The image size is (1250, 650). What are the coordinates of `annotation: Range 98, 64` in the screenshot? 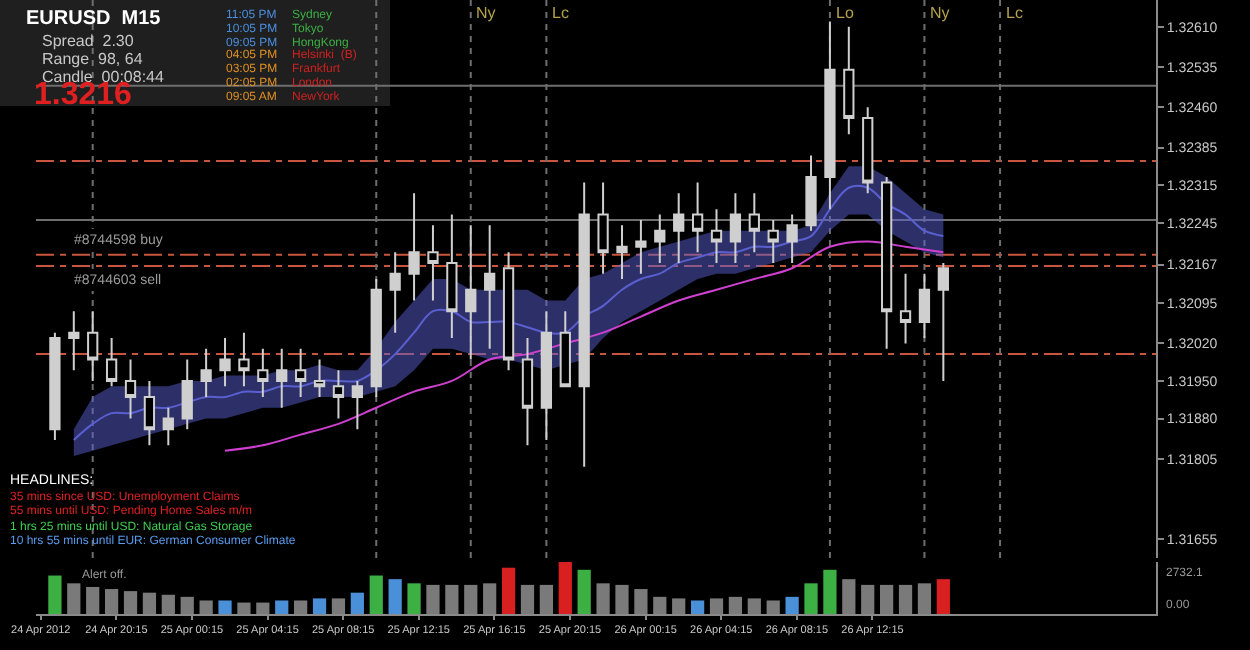 It's located at (93, 59).